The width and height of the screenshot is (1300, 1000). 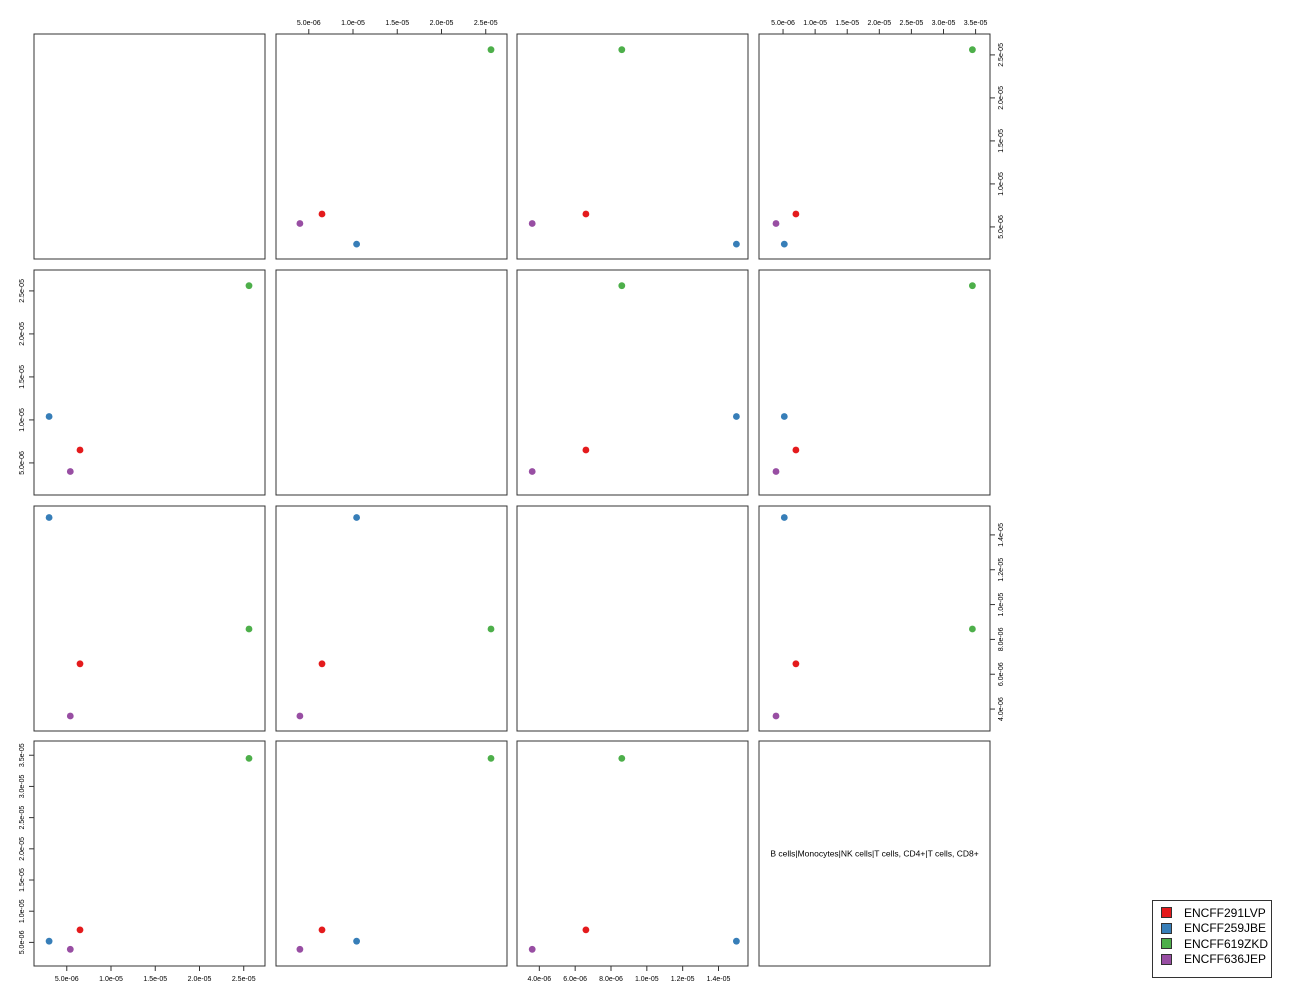 What do you see at coordinates (22, 755) in the screenshot?
I see `y-tick-label: 3.5e-05` at bounding box center [22, 755].